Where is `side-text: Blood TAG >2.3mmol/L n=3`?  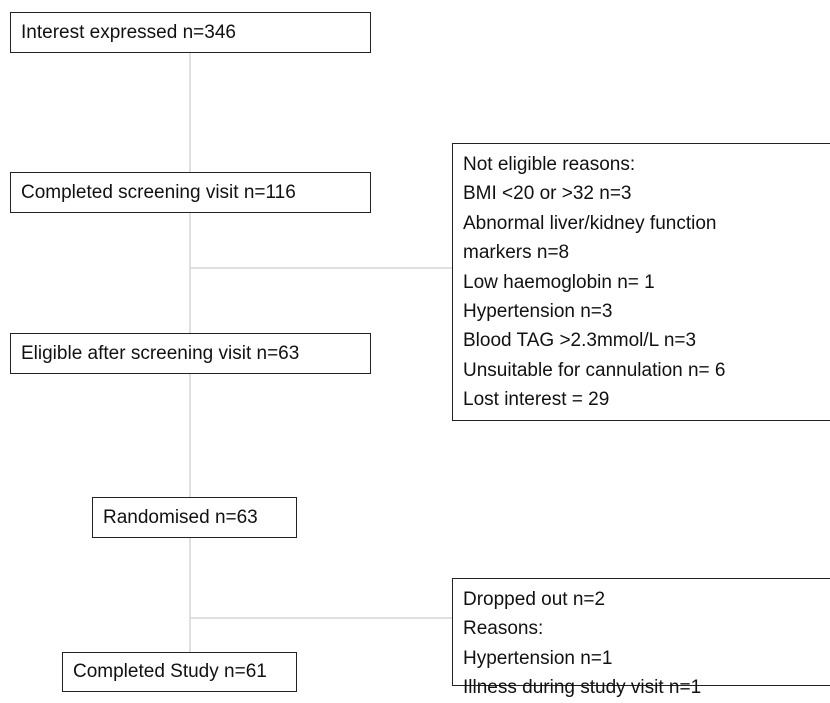 side-text: Blood TAG >2.3mmol/L n=3 is located at coordinates (580, 341).